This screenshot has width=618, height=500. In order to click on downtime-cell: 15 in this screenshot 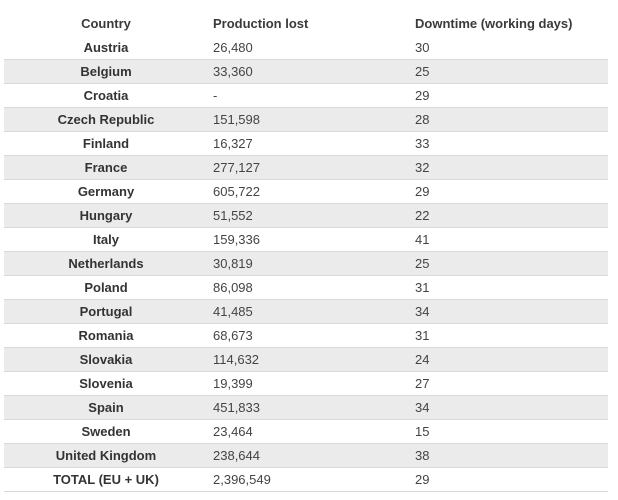, I will do `click(422, 431)`.